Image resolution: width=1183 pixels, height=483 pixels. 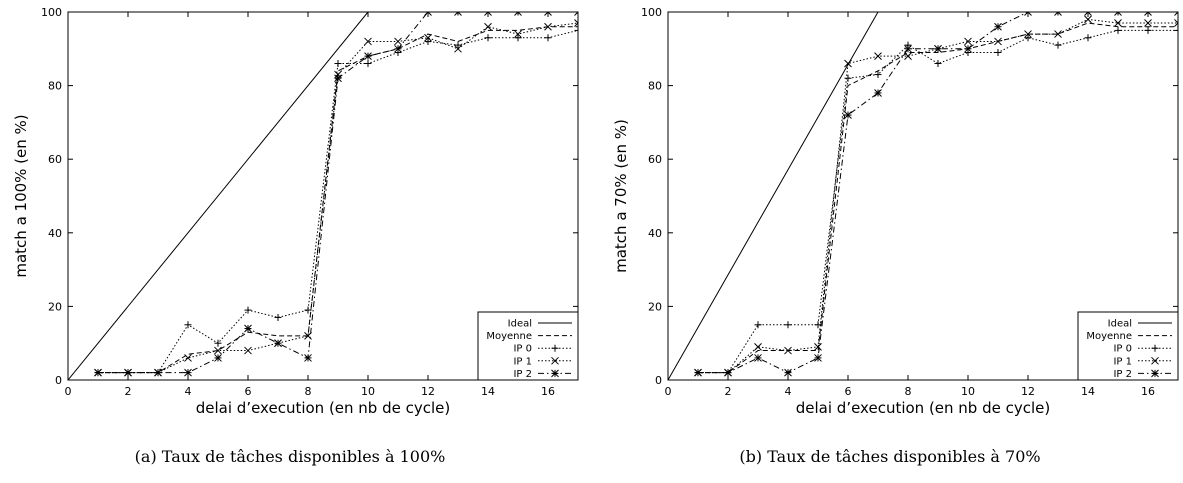 What do you see at coordinates (68, 391) in the screenshot?
I see `x-tick-label: 0` at bounding box center [68, 391].